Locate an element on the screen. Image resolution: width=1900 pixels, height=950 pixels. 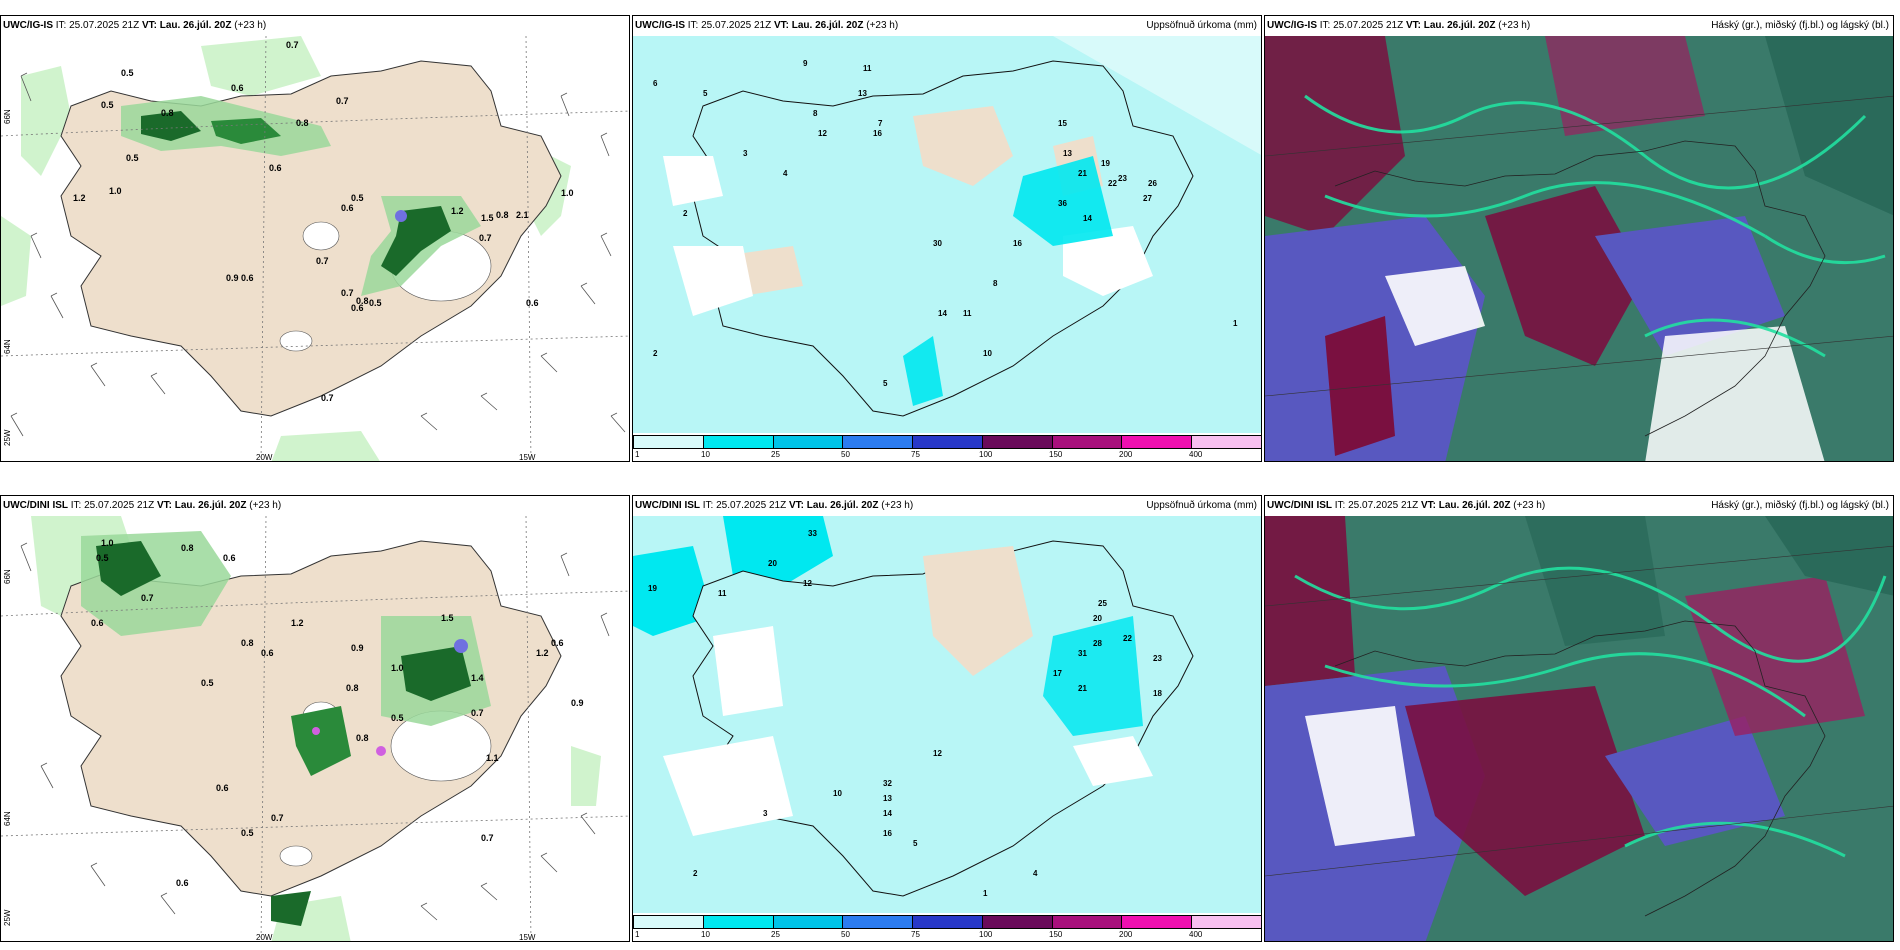
colorbar-tick: 200 is located at coordinates (1126, 934).